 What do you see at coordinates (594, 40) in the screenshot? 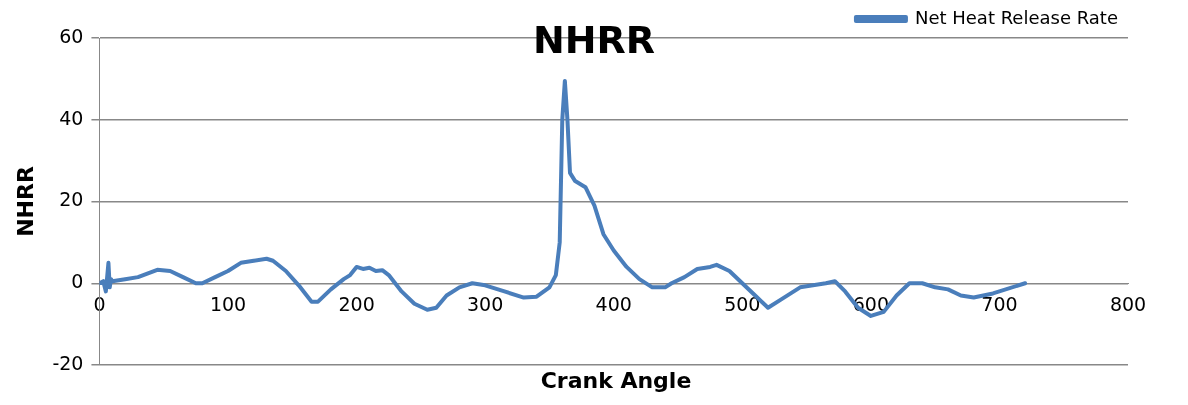
I see `chart-title: NHRR` at bounding box center [594, 40].